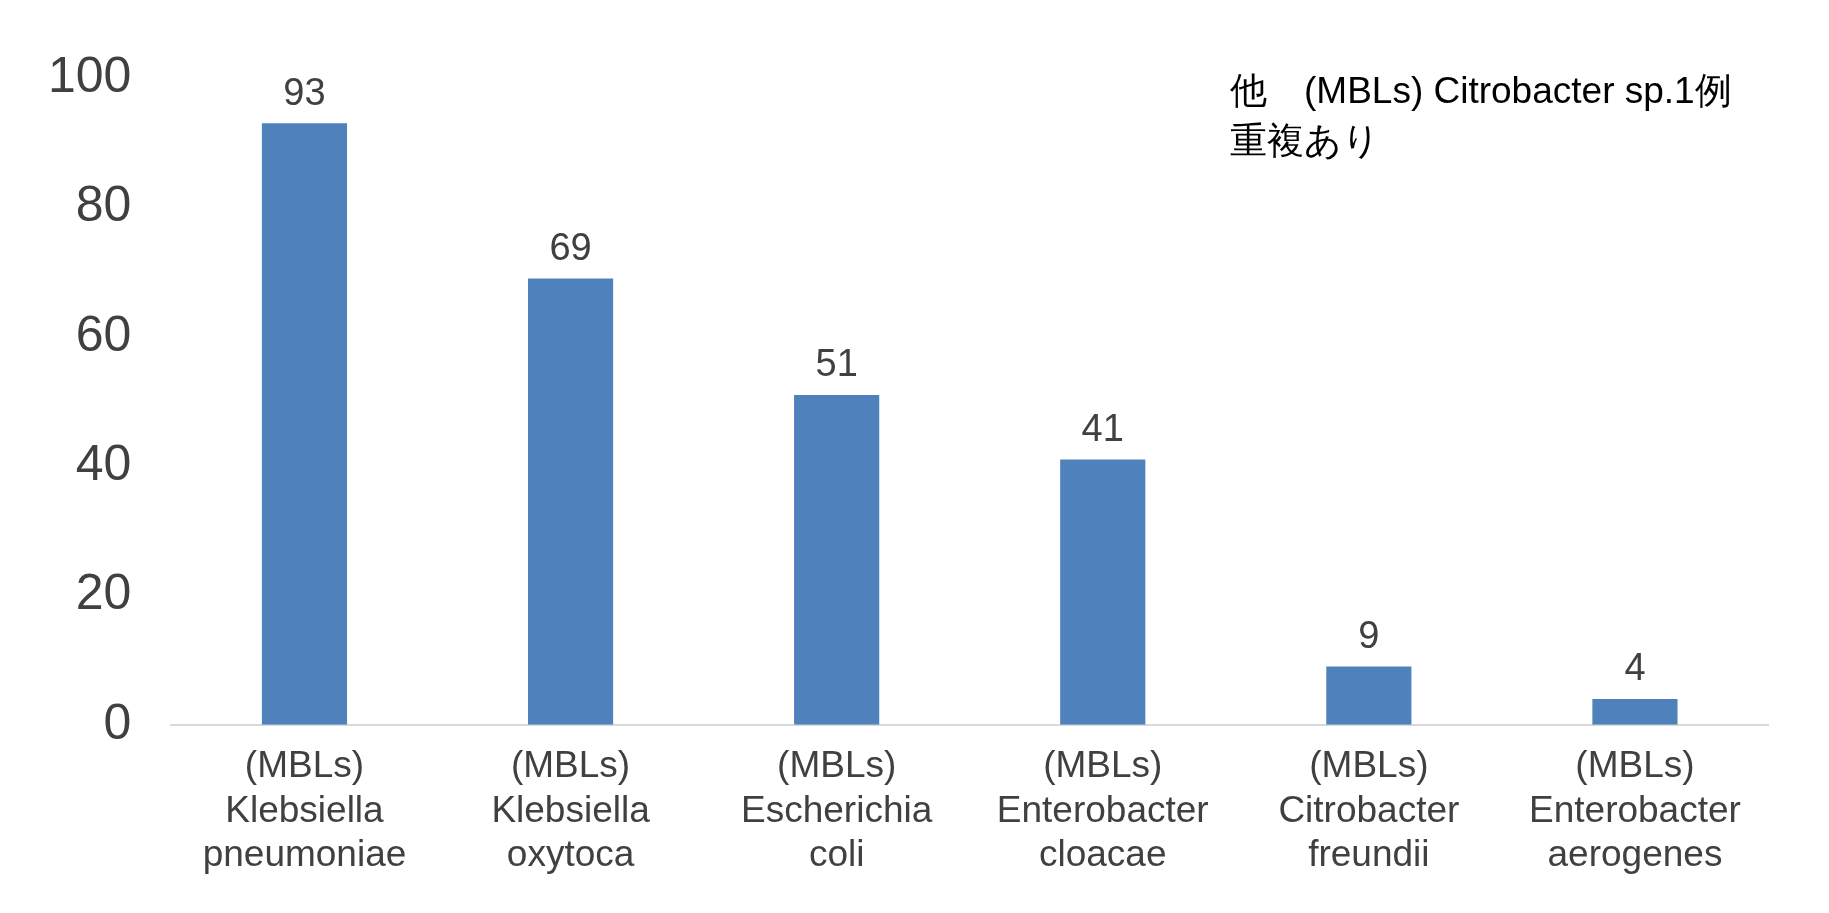 The height and width of the screenshot is (913, 1829). I want to click on x-tick-label: (MBLs) Klebsiella pneumoniae, so click(304, 809).